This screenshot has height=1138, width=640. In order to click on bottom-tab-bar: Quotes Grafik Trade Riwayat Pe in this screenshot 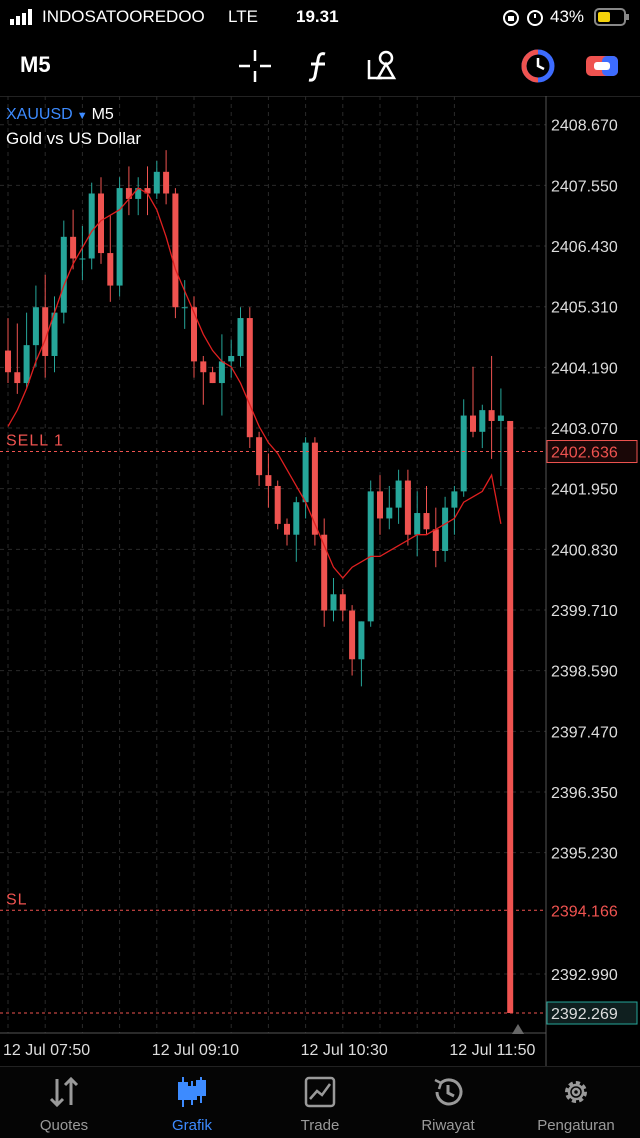, I will do `click(320, 1102)`.